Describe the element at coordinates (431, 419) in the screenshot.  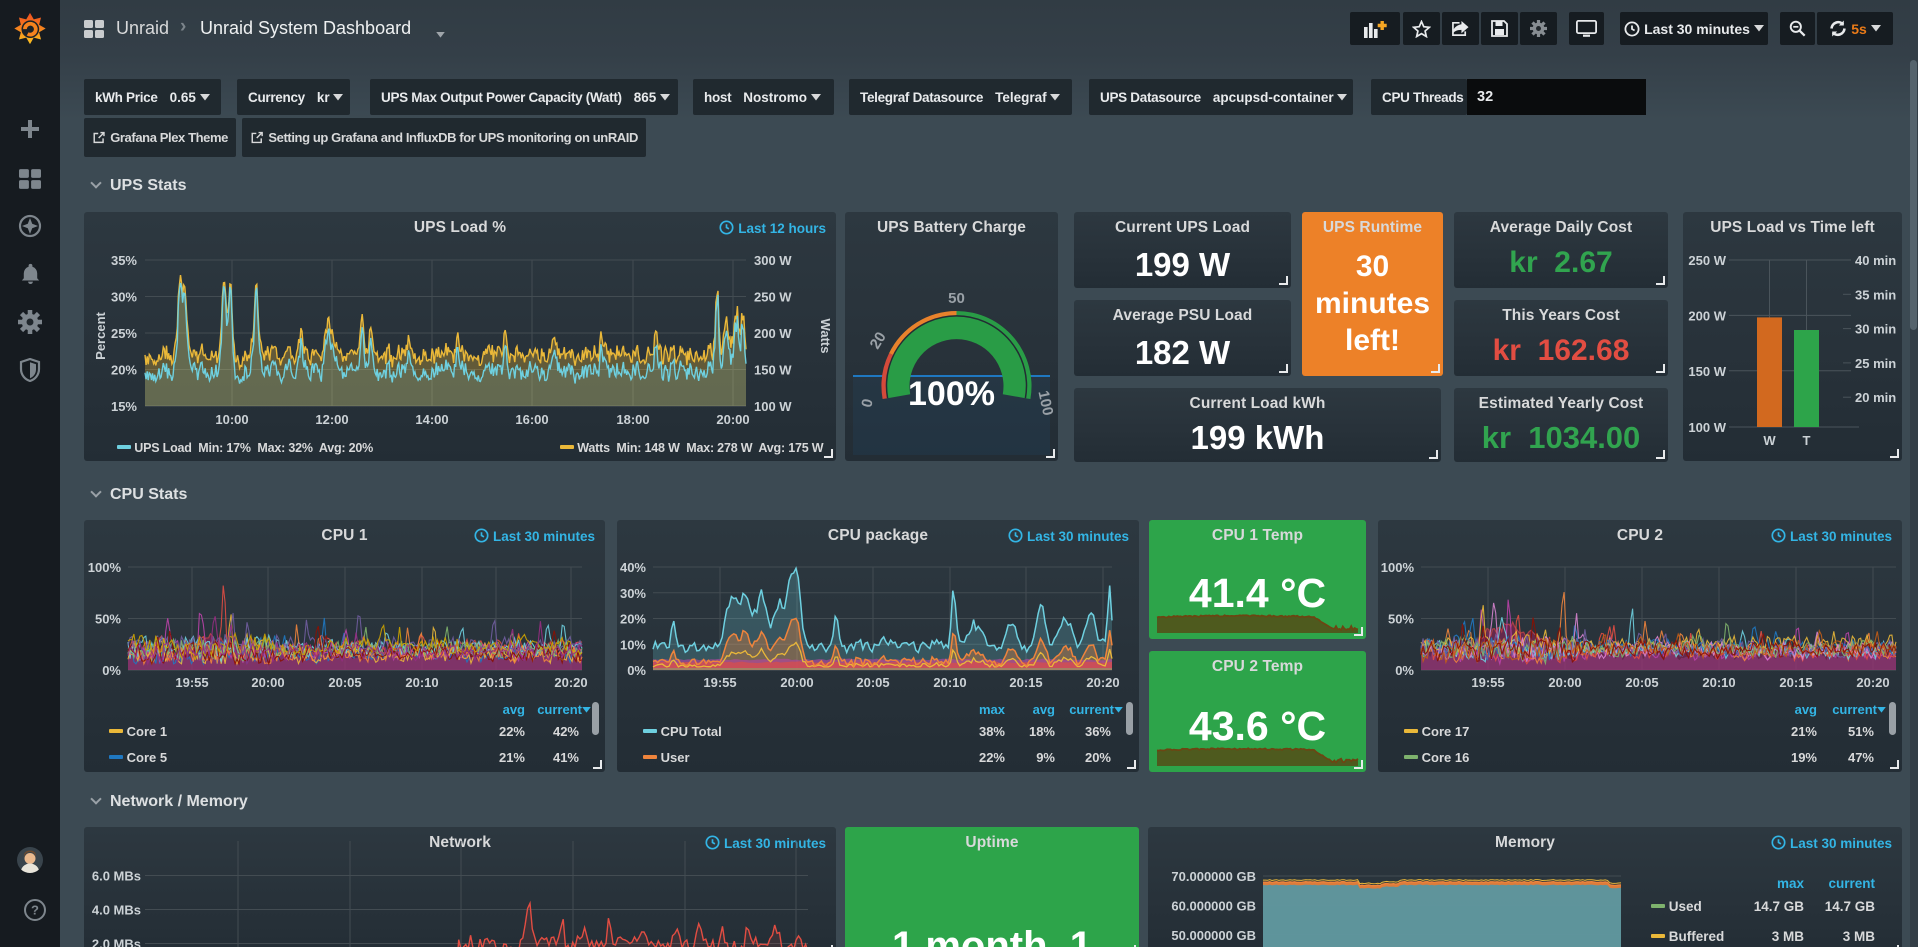
I see `svg-text: 14:00` at that location.